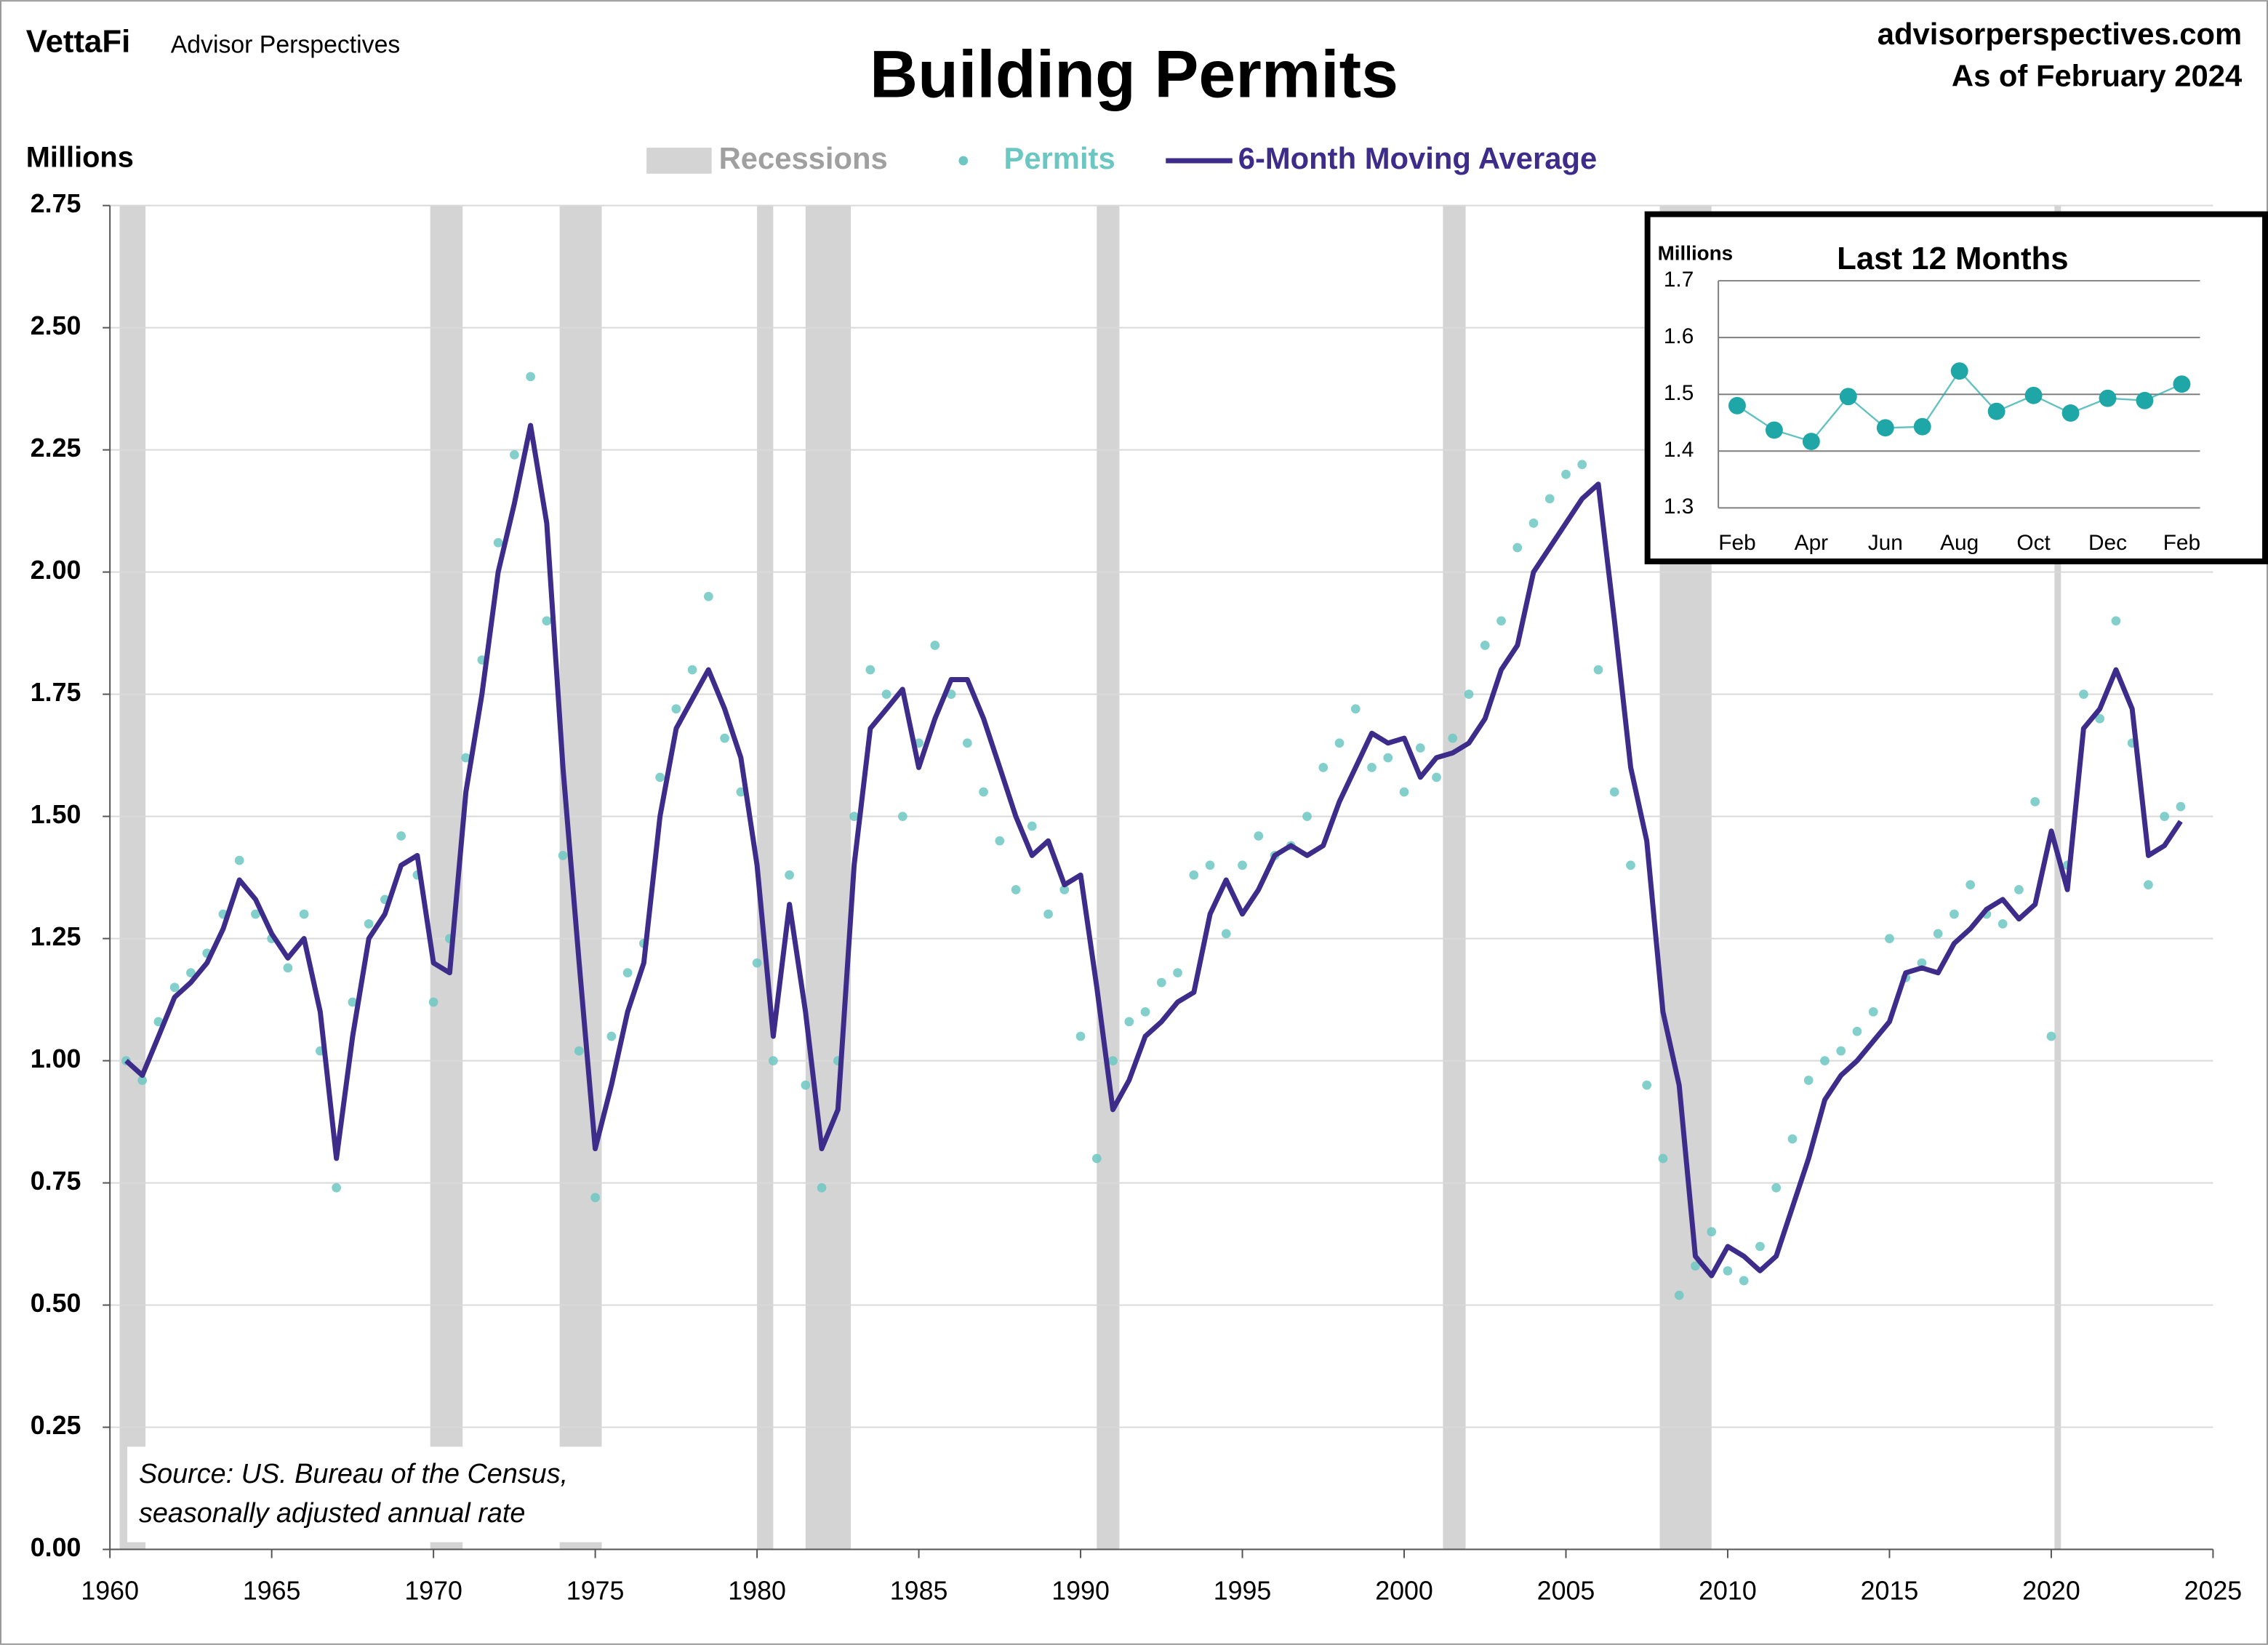 The image size is (2268, 1645). I want to click on inset-y-tick-label: 1.7, so click(1679, 280).